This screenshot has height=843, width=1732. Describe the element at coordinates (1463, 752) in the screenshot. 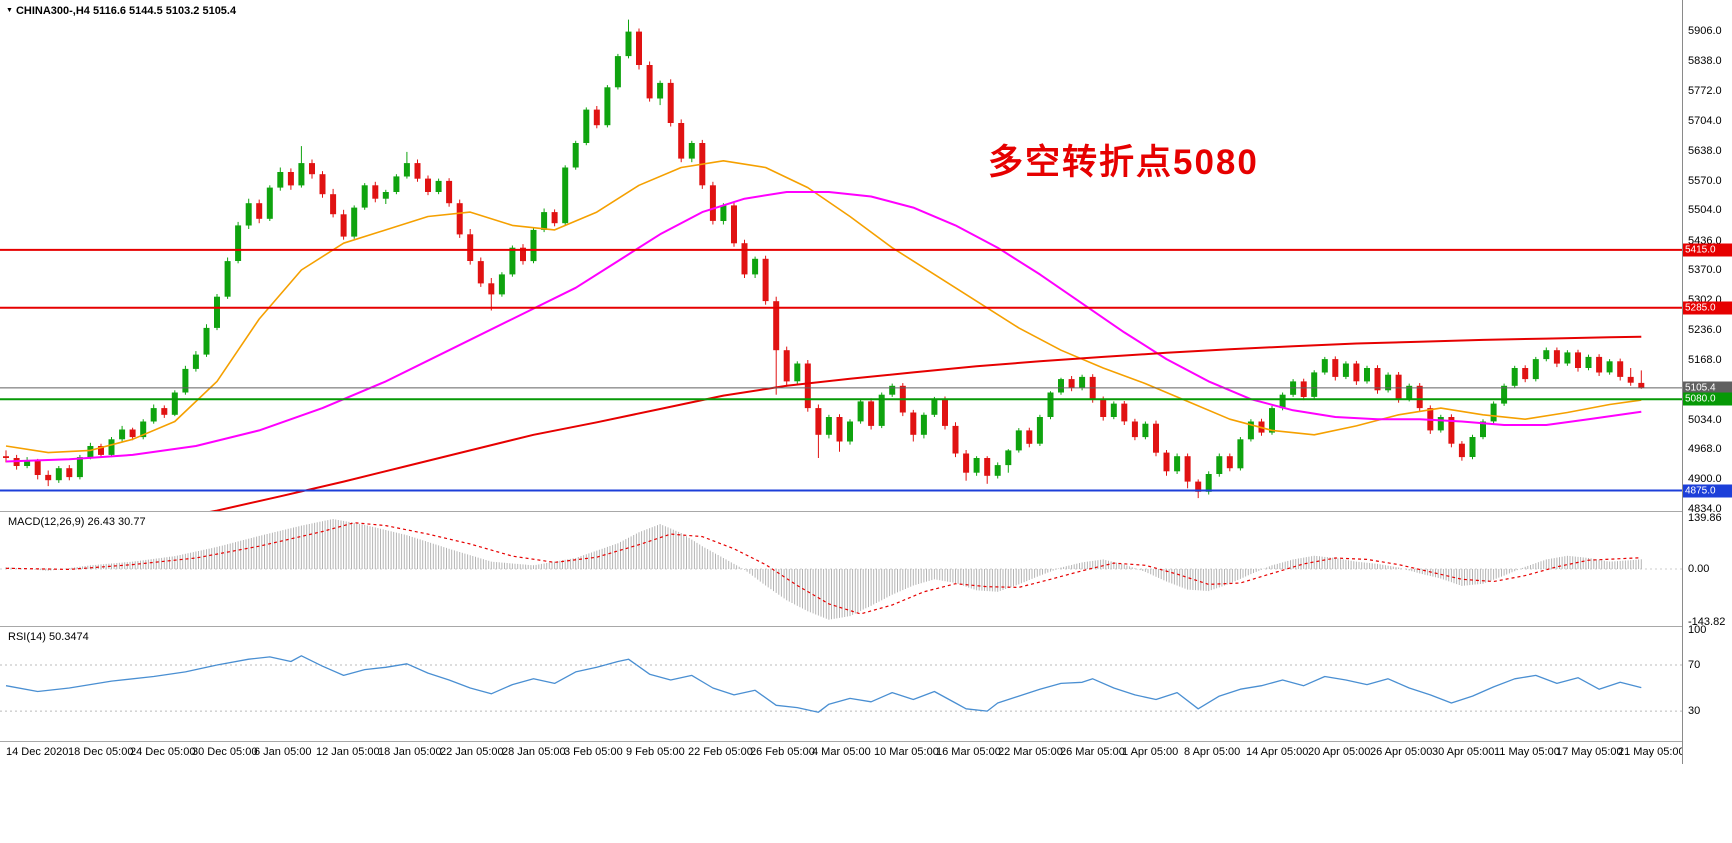

I see `time-axis-label: 30 Apr 05:00` at that location.